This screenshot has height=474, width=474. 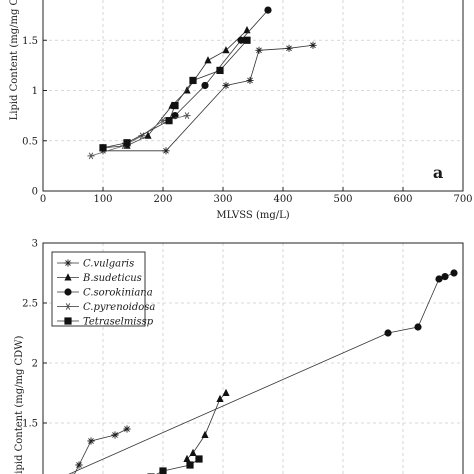 I want to click on legend-item-c-vulgaris: C.vulgaris, so click(x=95, y=264).